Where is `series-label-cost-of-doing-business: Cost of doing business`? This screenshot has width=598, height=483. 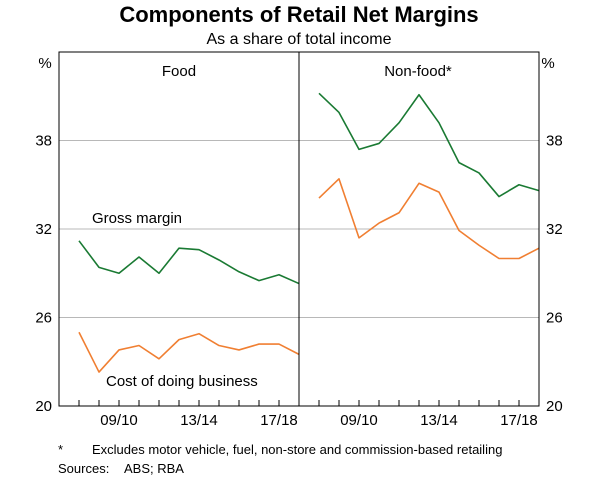
series-label-cost-of-doing-business: Cost of doing business is located at coordinates (182, 381).